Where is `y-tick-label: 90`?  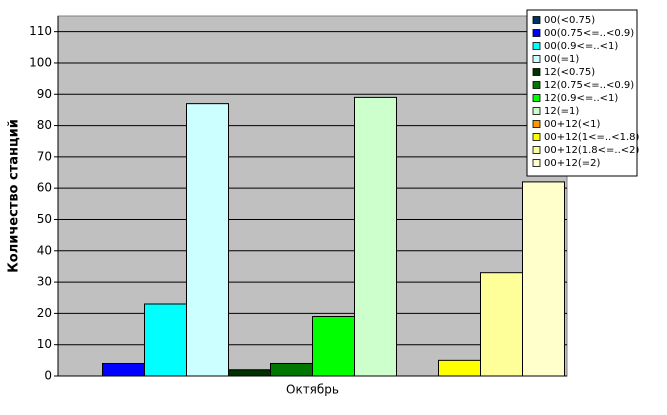
y-tick-label: 90 is located at coordinates (44, 94).